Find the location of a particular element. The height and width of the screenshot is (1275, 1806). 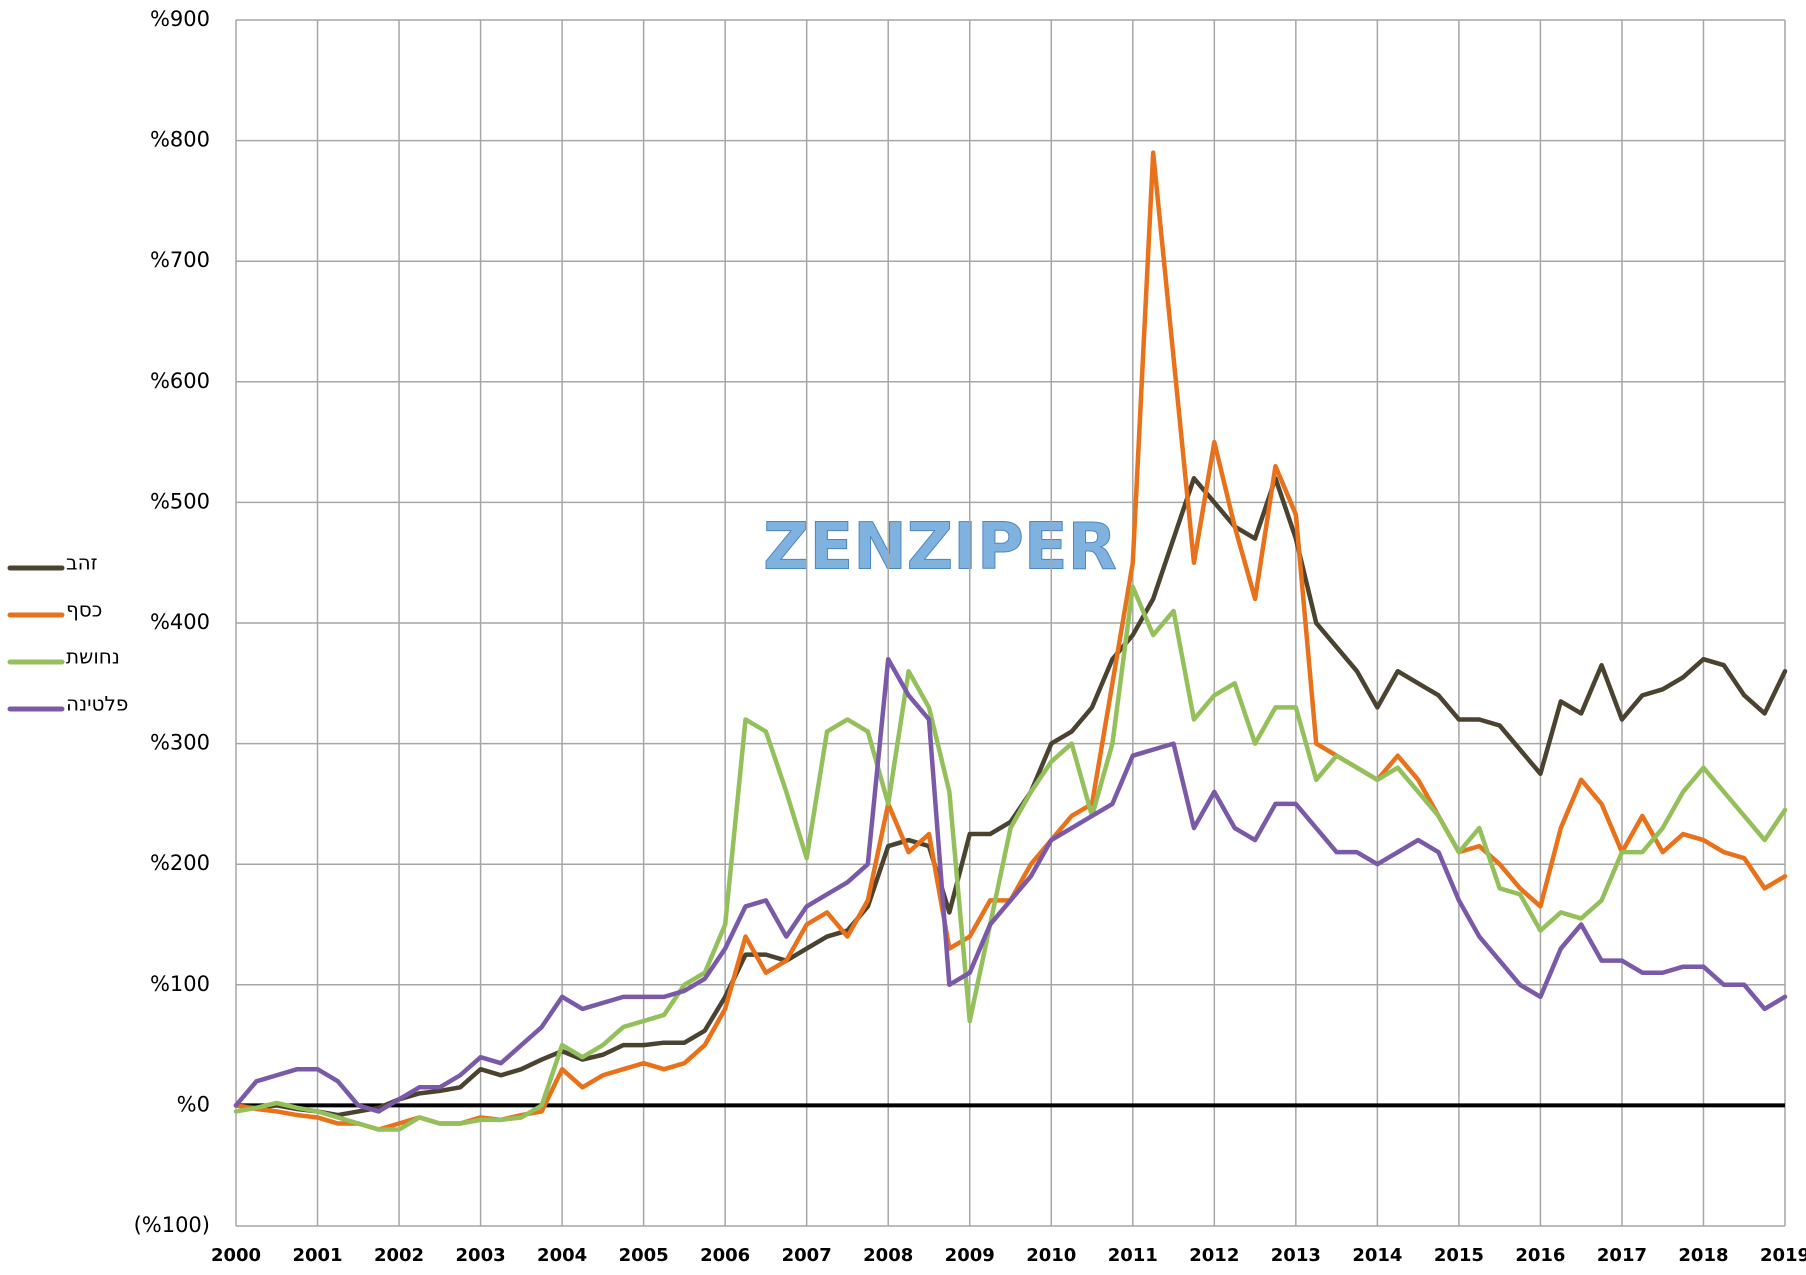

legend-label: כסף is located at coordinates (84, 610).